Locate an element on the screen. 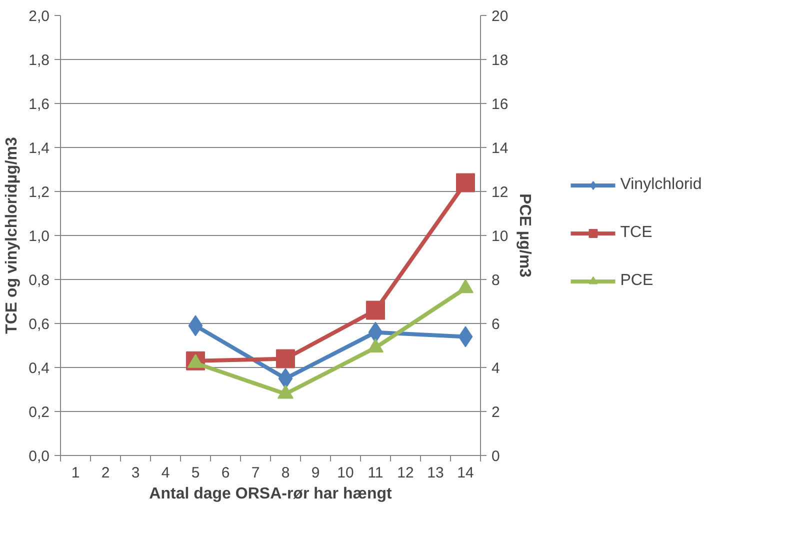  y-tick-label: 0,2 is located at coordinates (39, 412).